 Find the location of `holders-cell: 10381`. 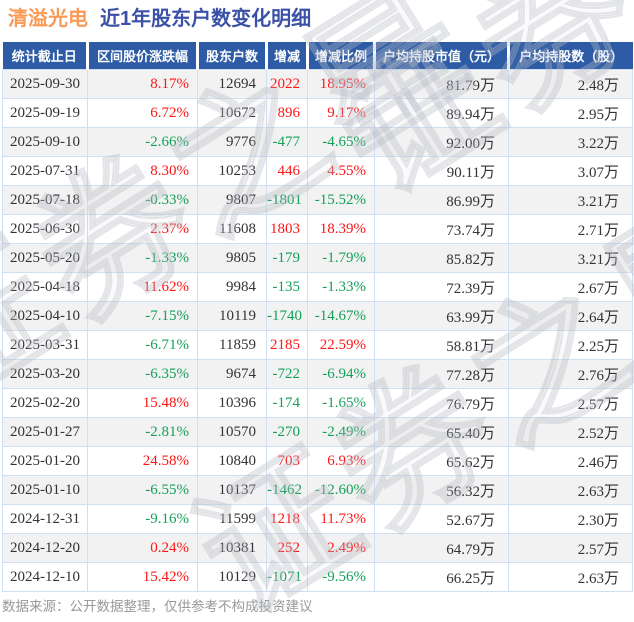

holders-cell: 10381 is located at coordinates (232, 548).